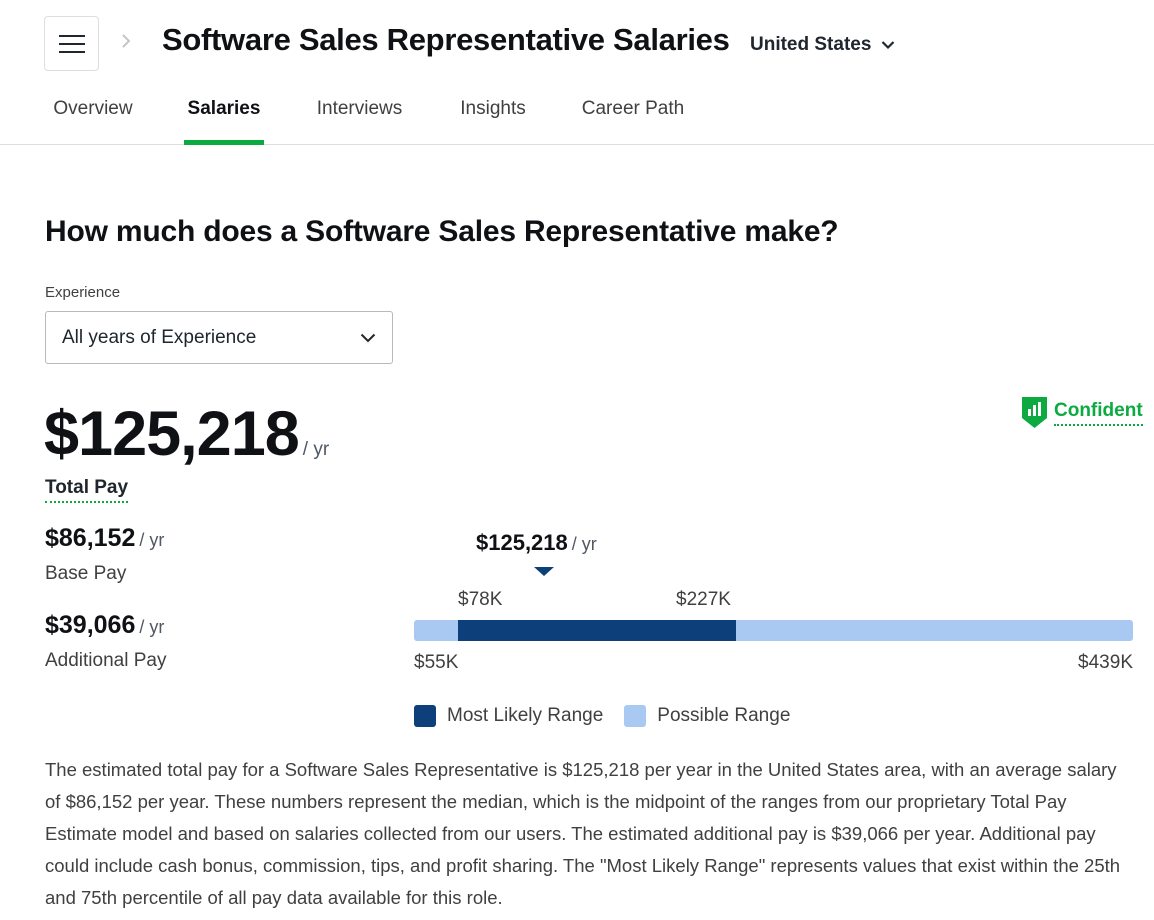 Image resolution: width=1154 pixels, height=920 pixels. Describe the element at coordinates (544, 571) in the screenshot. I see `median-marker-icon` at that location.